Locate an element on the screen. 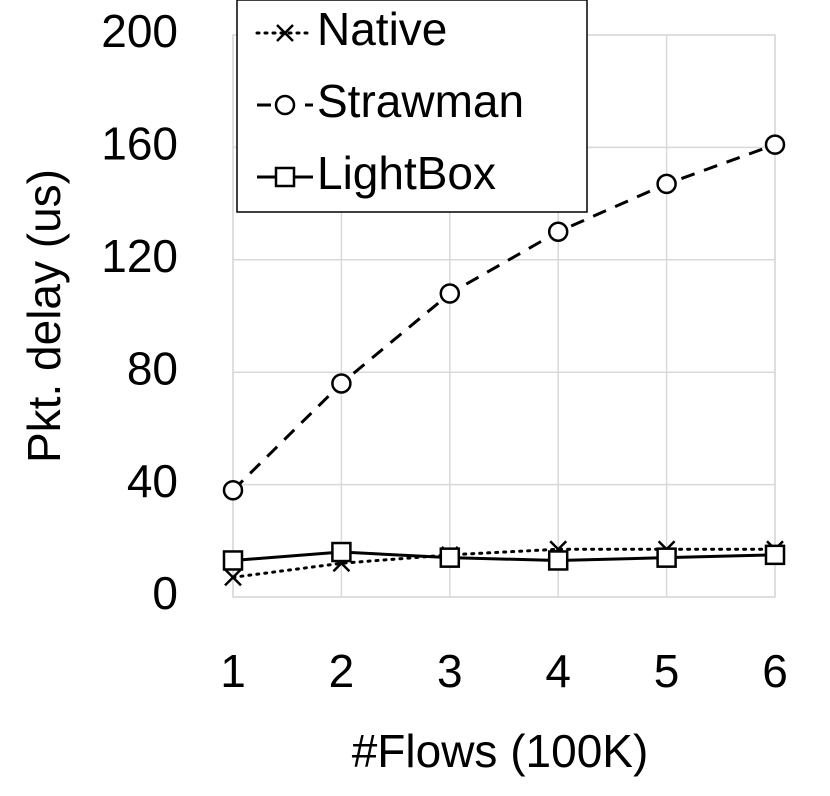 The height and width of the screenshot is (796, 830). y-axis-title: Pkt. delay (us) is located at coordinates (44, 316).